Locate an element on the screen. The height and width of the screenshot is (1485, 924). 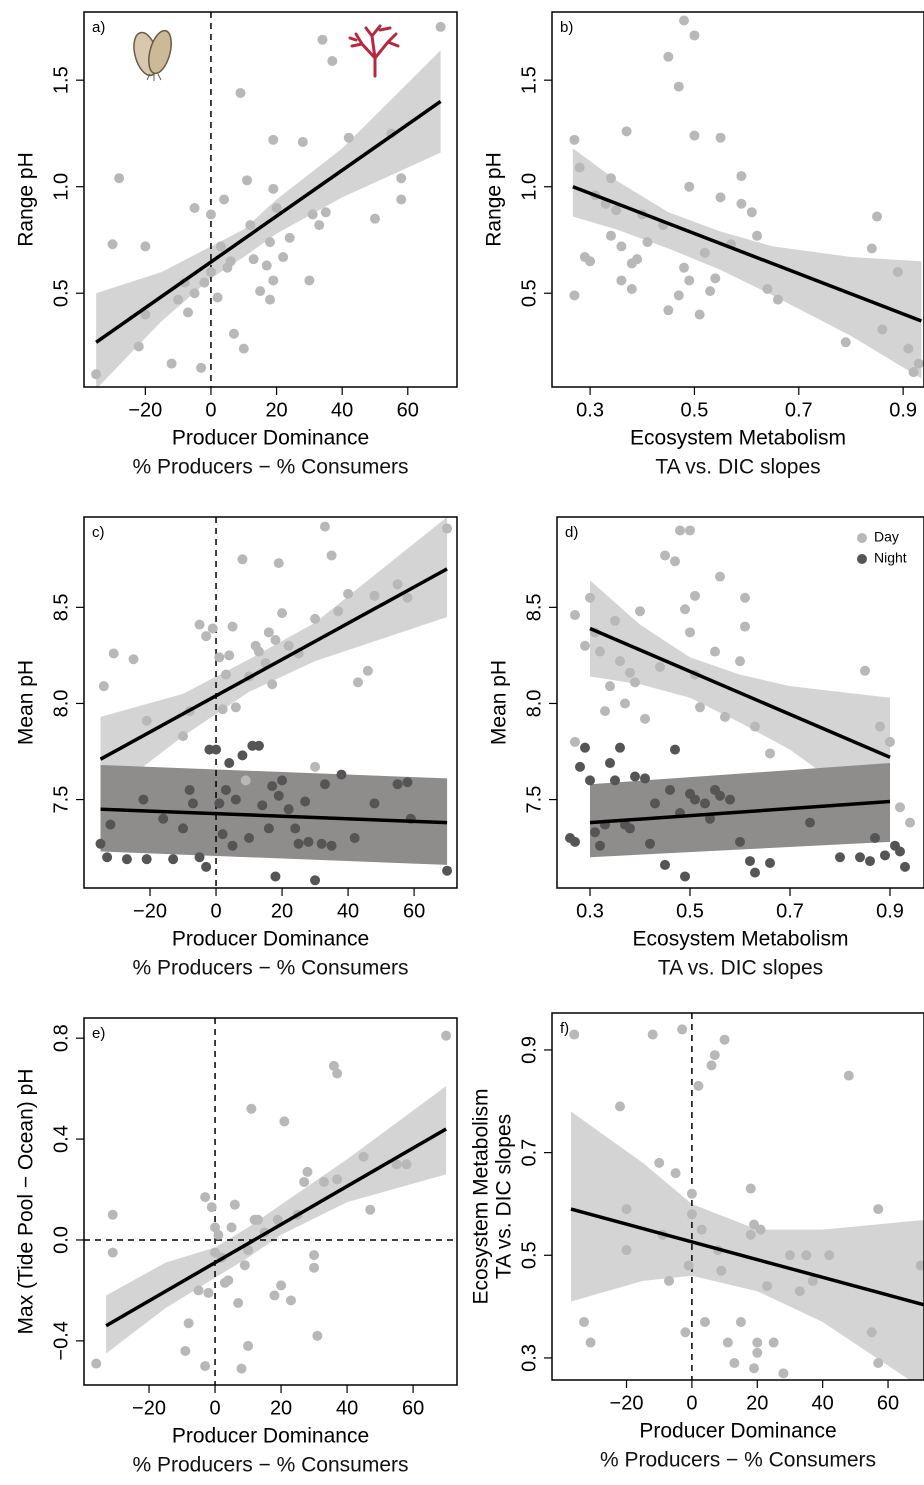
plot-frame is located at coordinates (270, 199).